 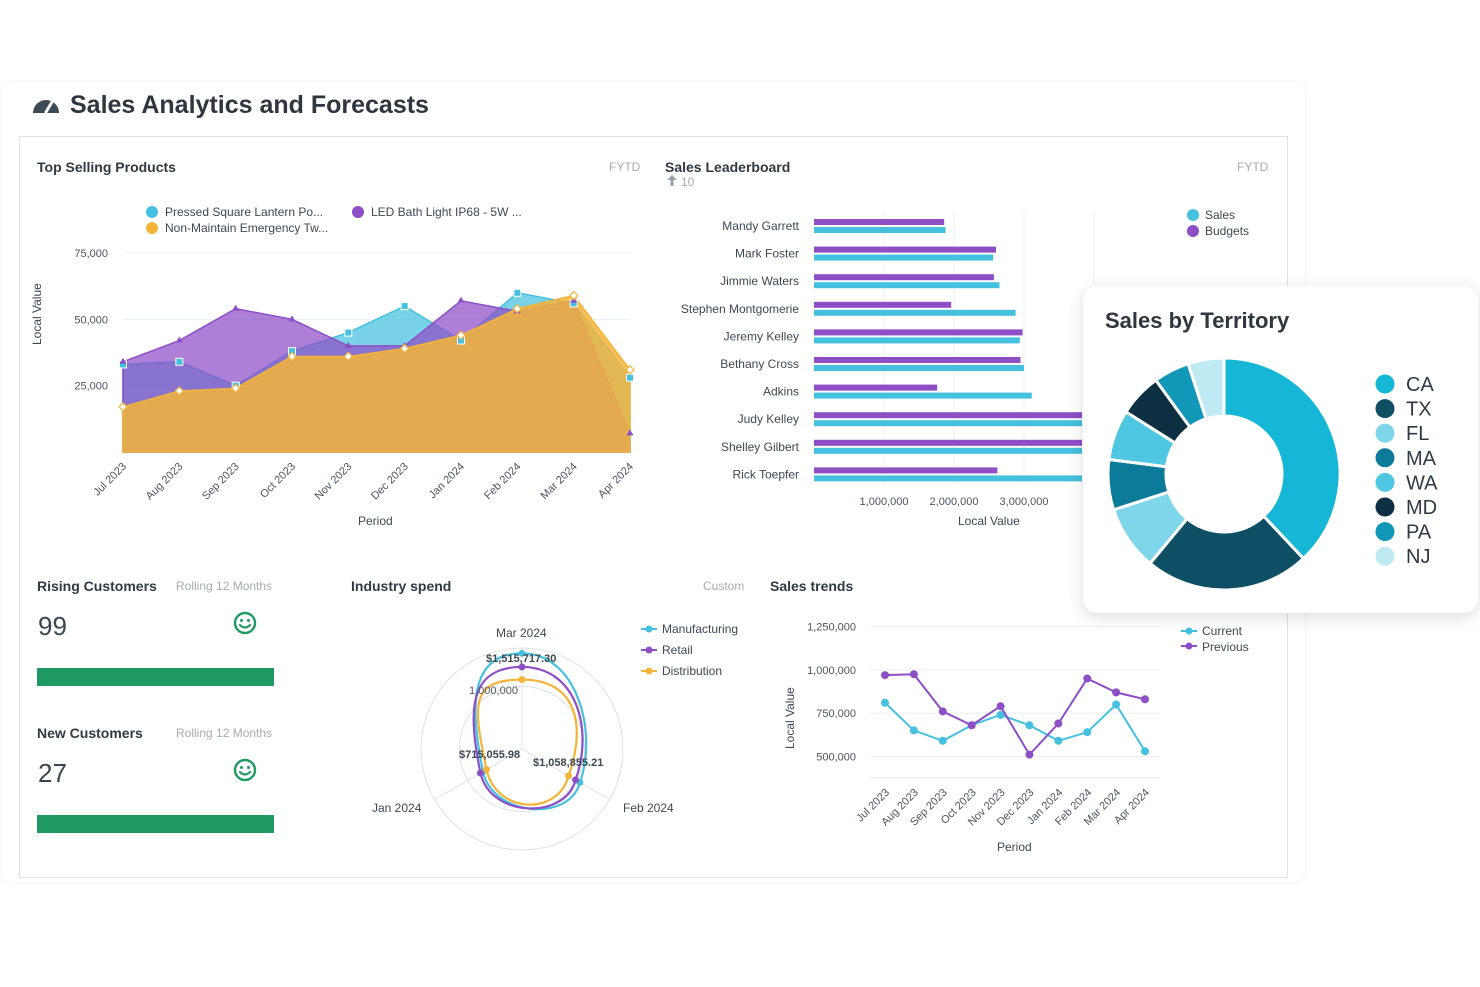 What do you see at coordinates (836, 714) in the screenshot?
I see `y-tick-label: 750,000` at bounding box center [836, 714].